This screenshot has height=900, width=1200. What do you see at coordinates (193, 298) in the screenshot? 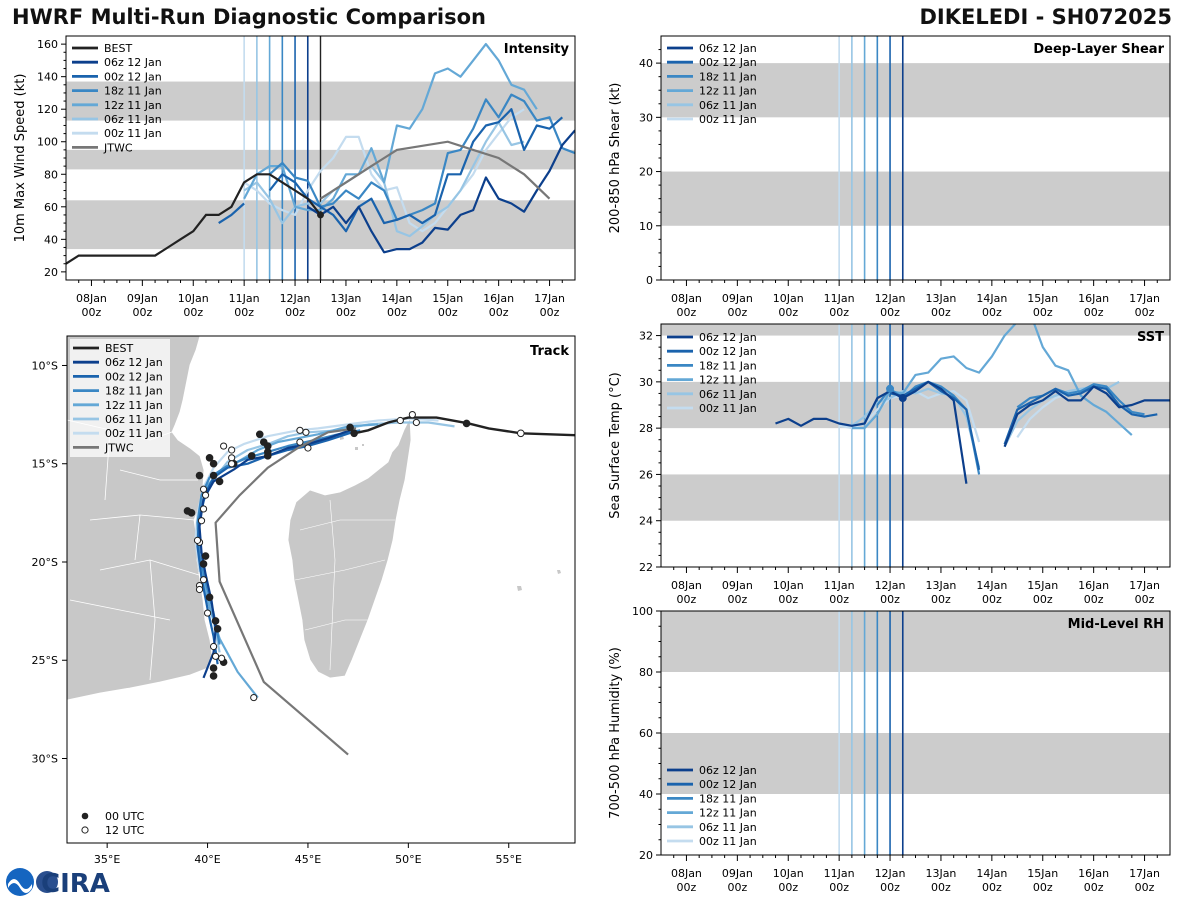
I see `intensity-xtick-day-2: 10Jan` at bounding box center [193, 298].